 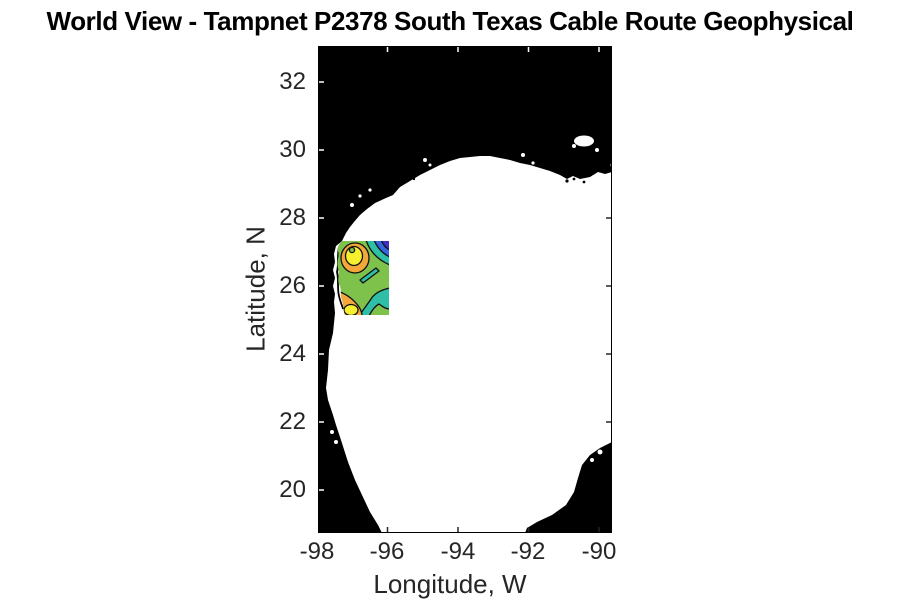 What do you see at coordinates (292, 149) in the screenshot?
I see `y-tick-label: 30` at bounding box center [292, 149].